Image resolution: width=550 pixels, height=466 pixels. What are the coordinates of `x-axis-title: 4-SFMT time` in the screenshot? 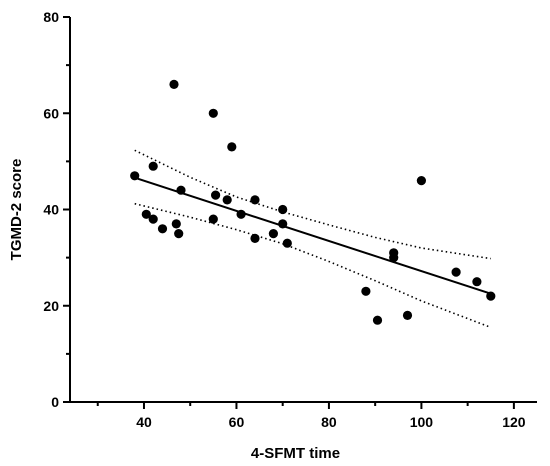 It's located at (295, 453).